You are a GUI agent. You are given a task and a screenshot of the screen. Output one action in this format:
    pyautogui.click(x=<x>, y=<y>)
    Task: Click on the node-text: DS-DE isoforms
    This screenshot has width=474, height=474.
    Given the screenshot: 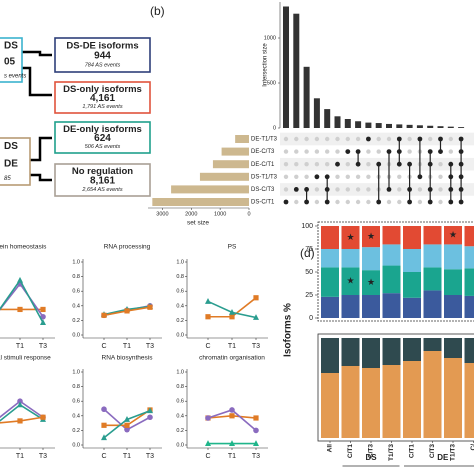 What is the action you would take?
    pyautogui.click(x=102, y=46)
    